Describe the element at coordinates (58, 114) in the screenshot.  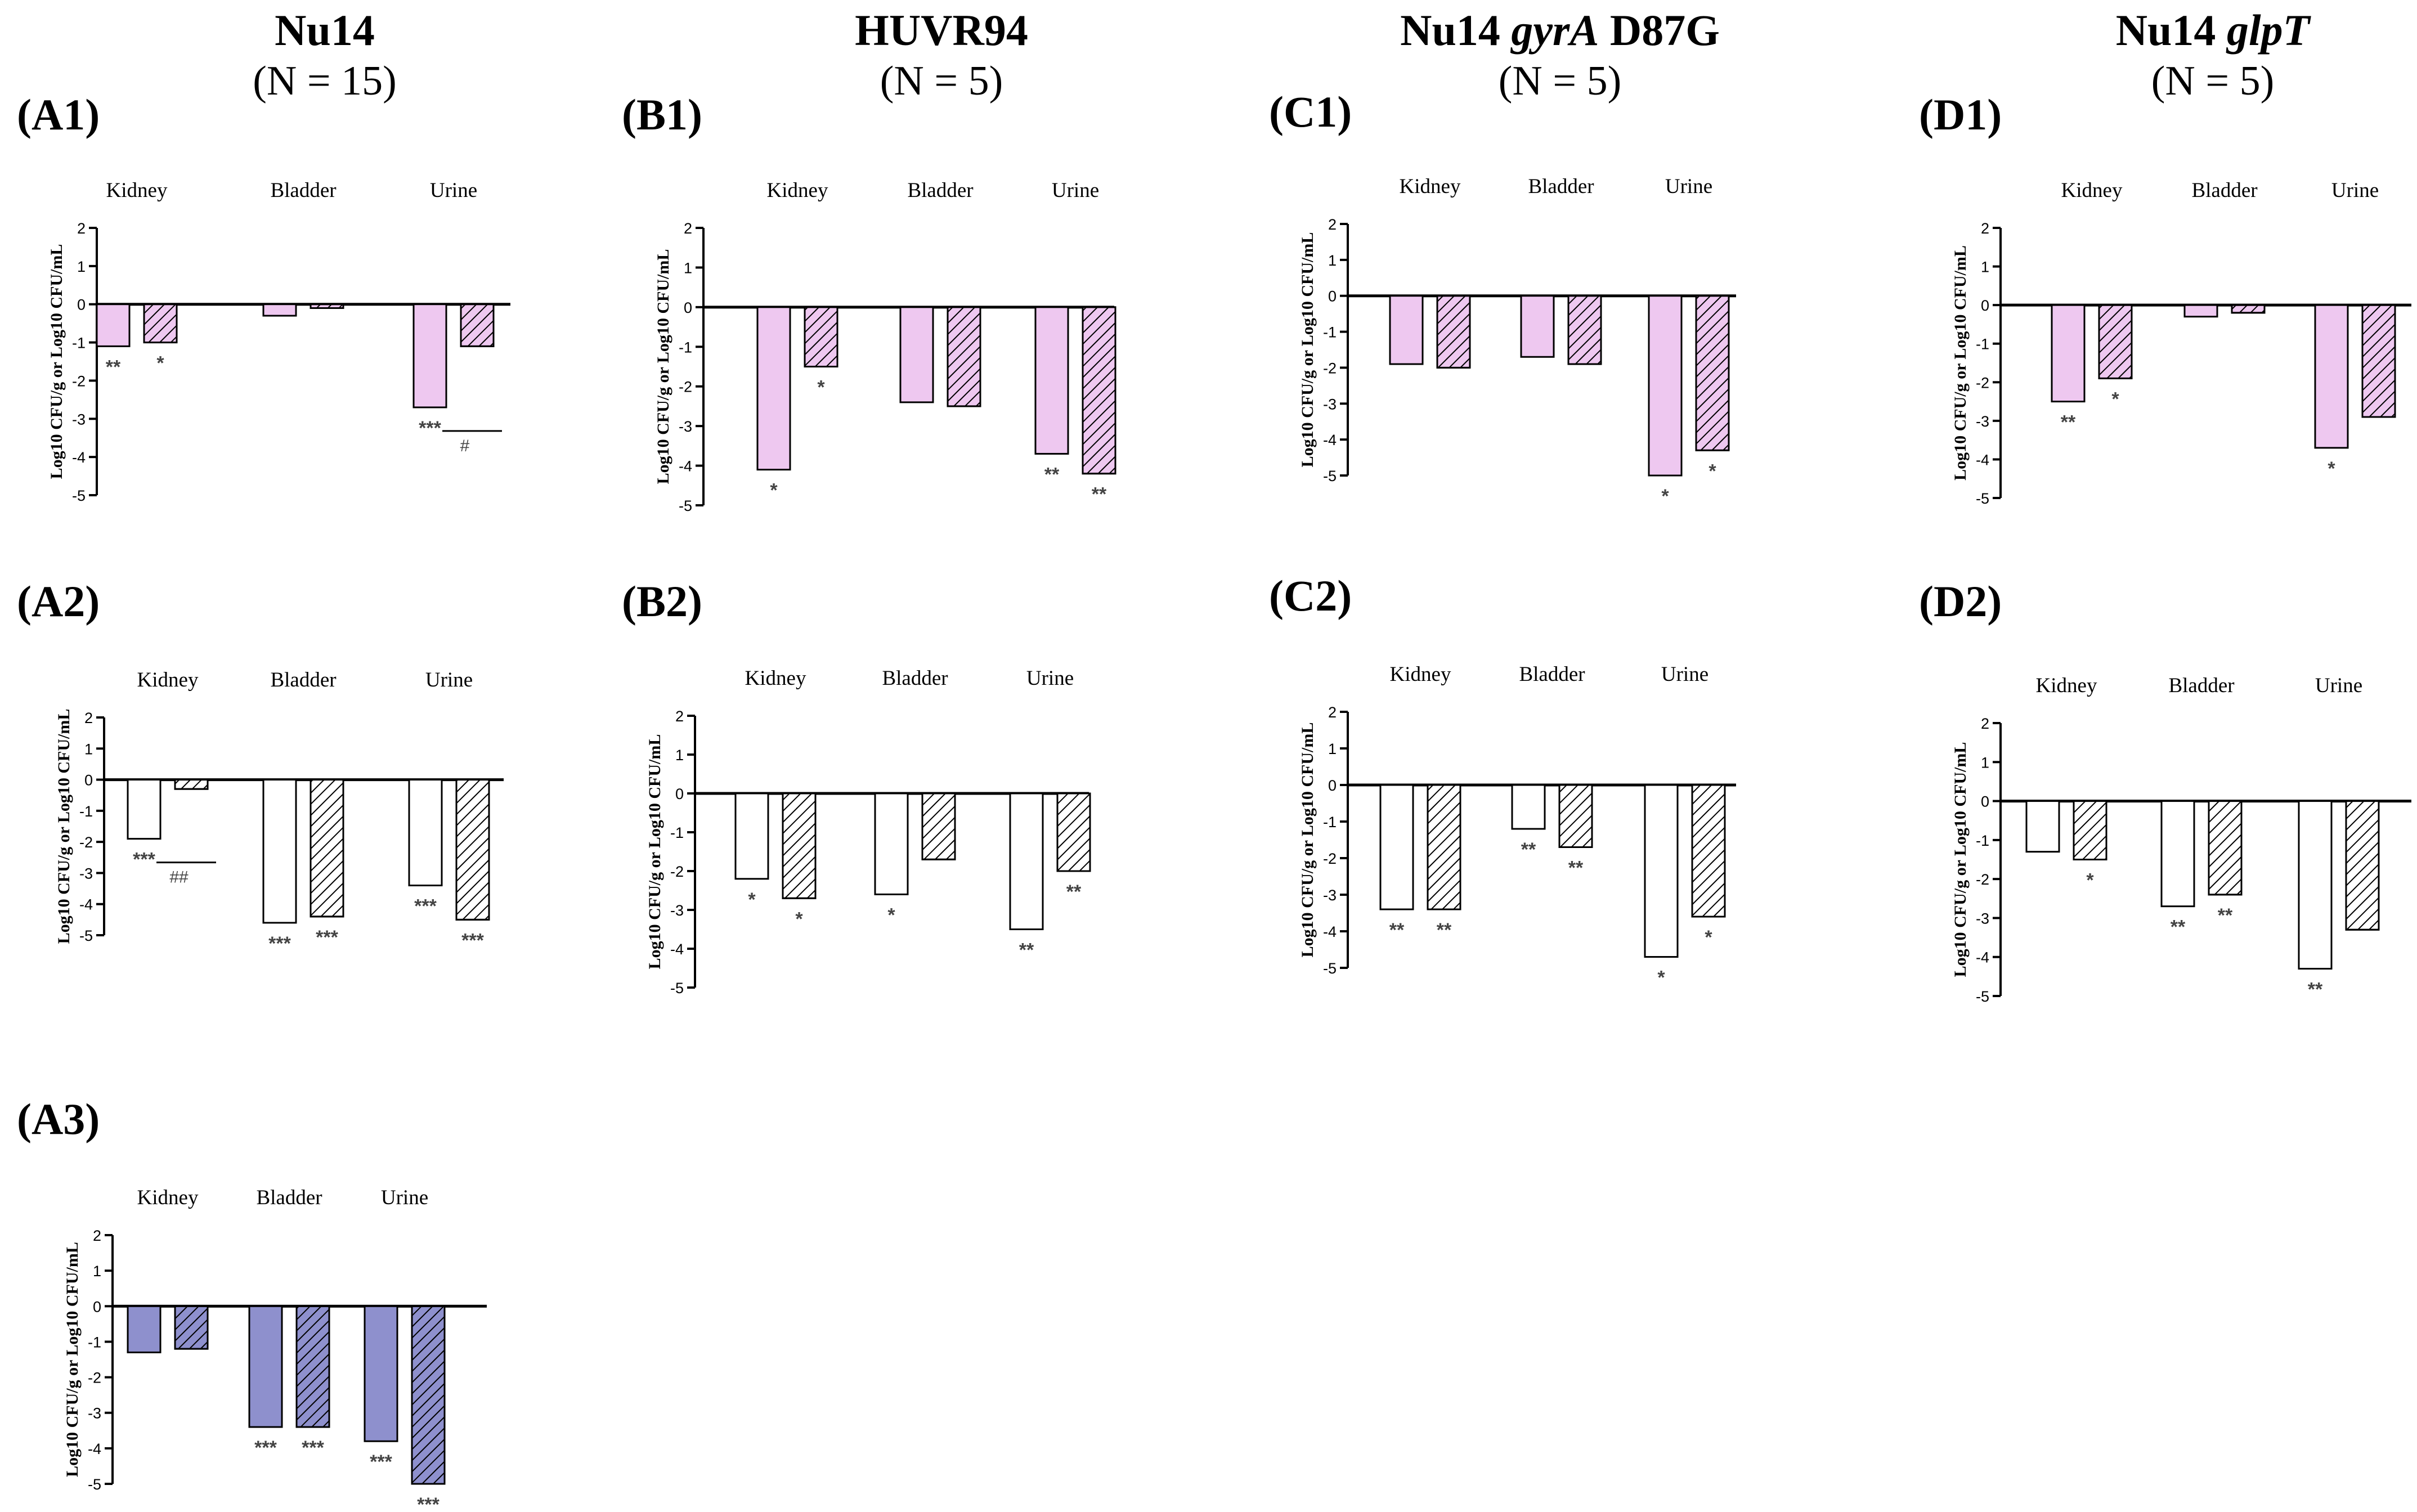
I see `panel-label: (A1)` at that location.